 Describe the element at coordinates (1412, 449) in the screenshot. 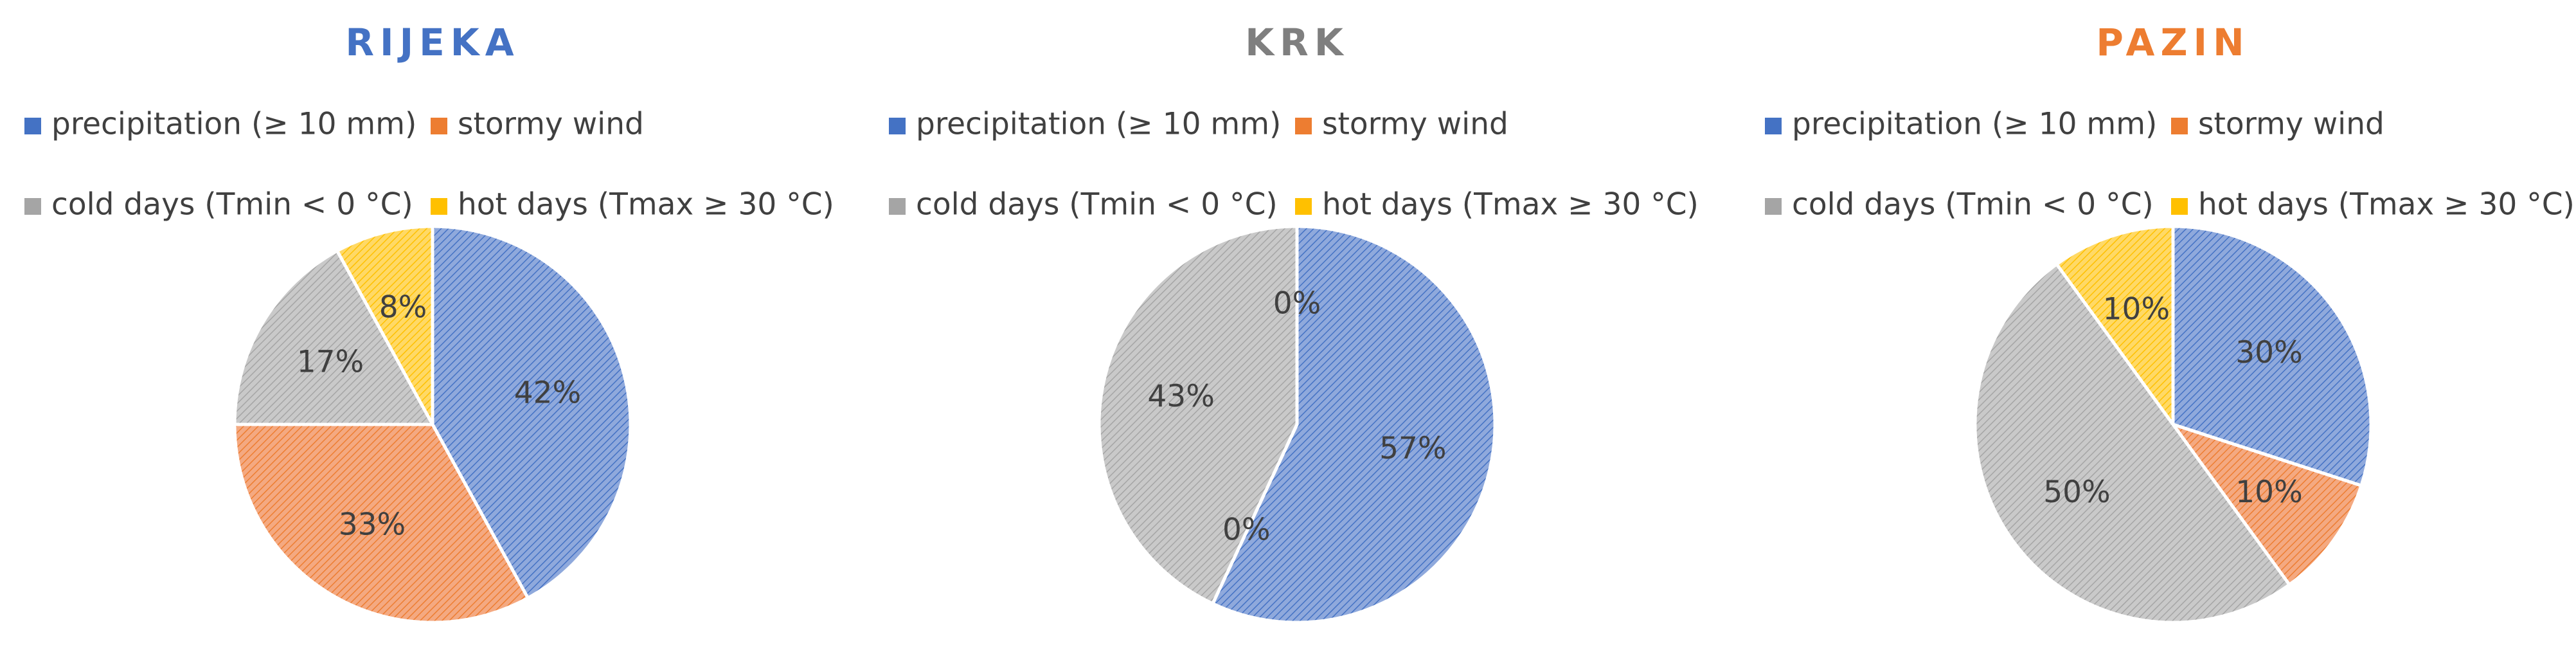

I see `data-label: 57%` at that location.